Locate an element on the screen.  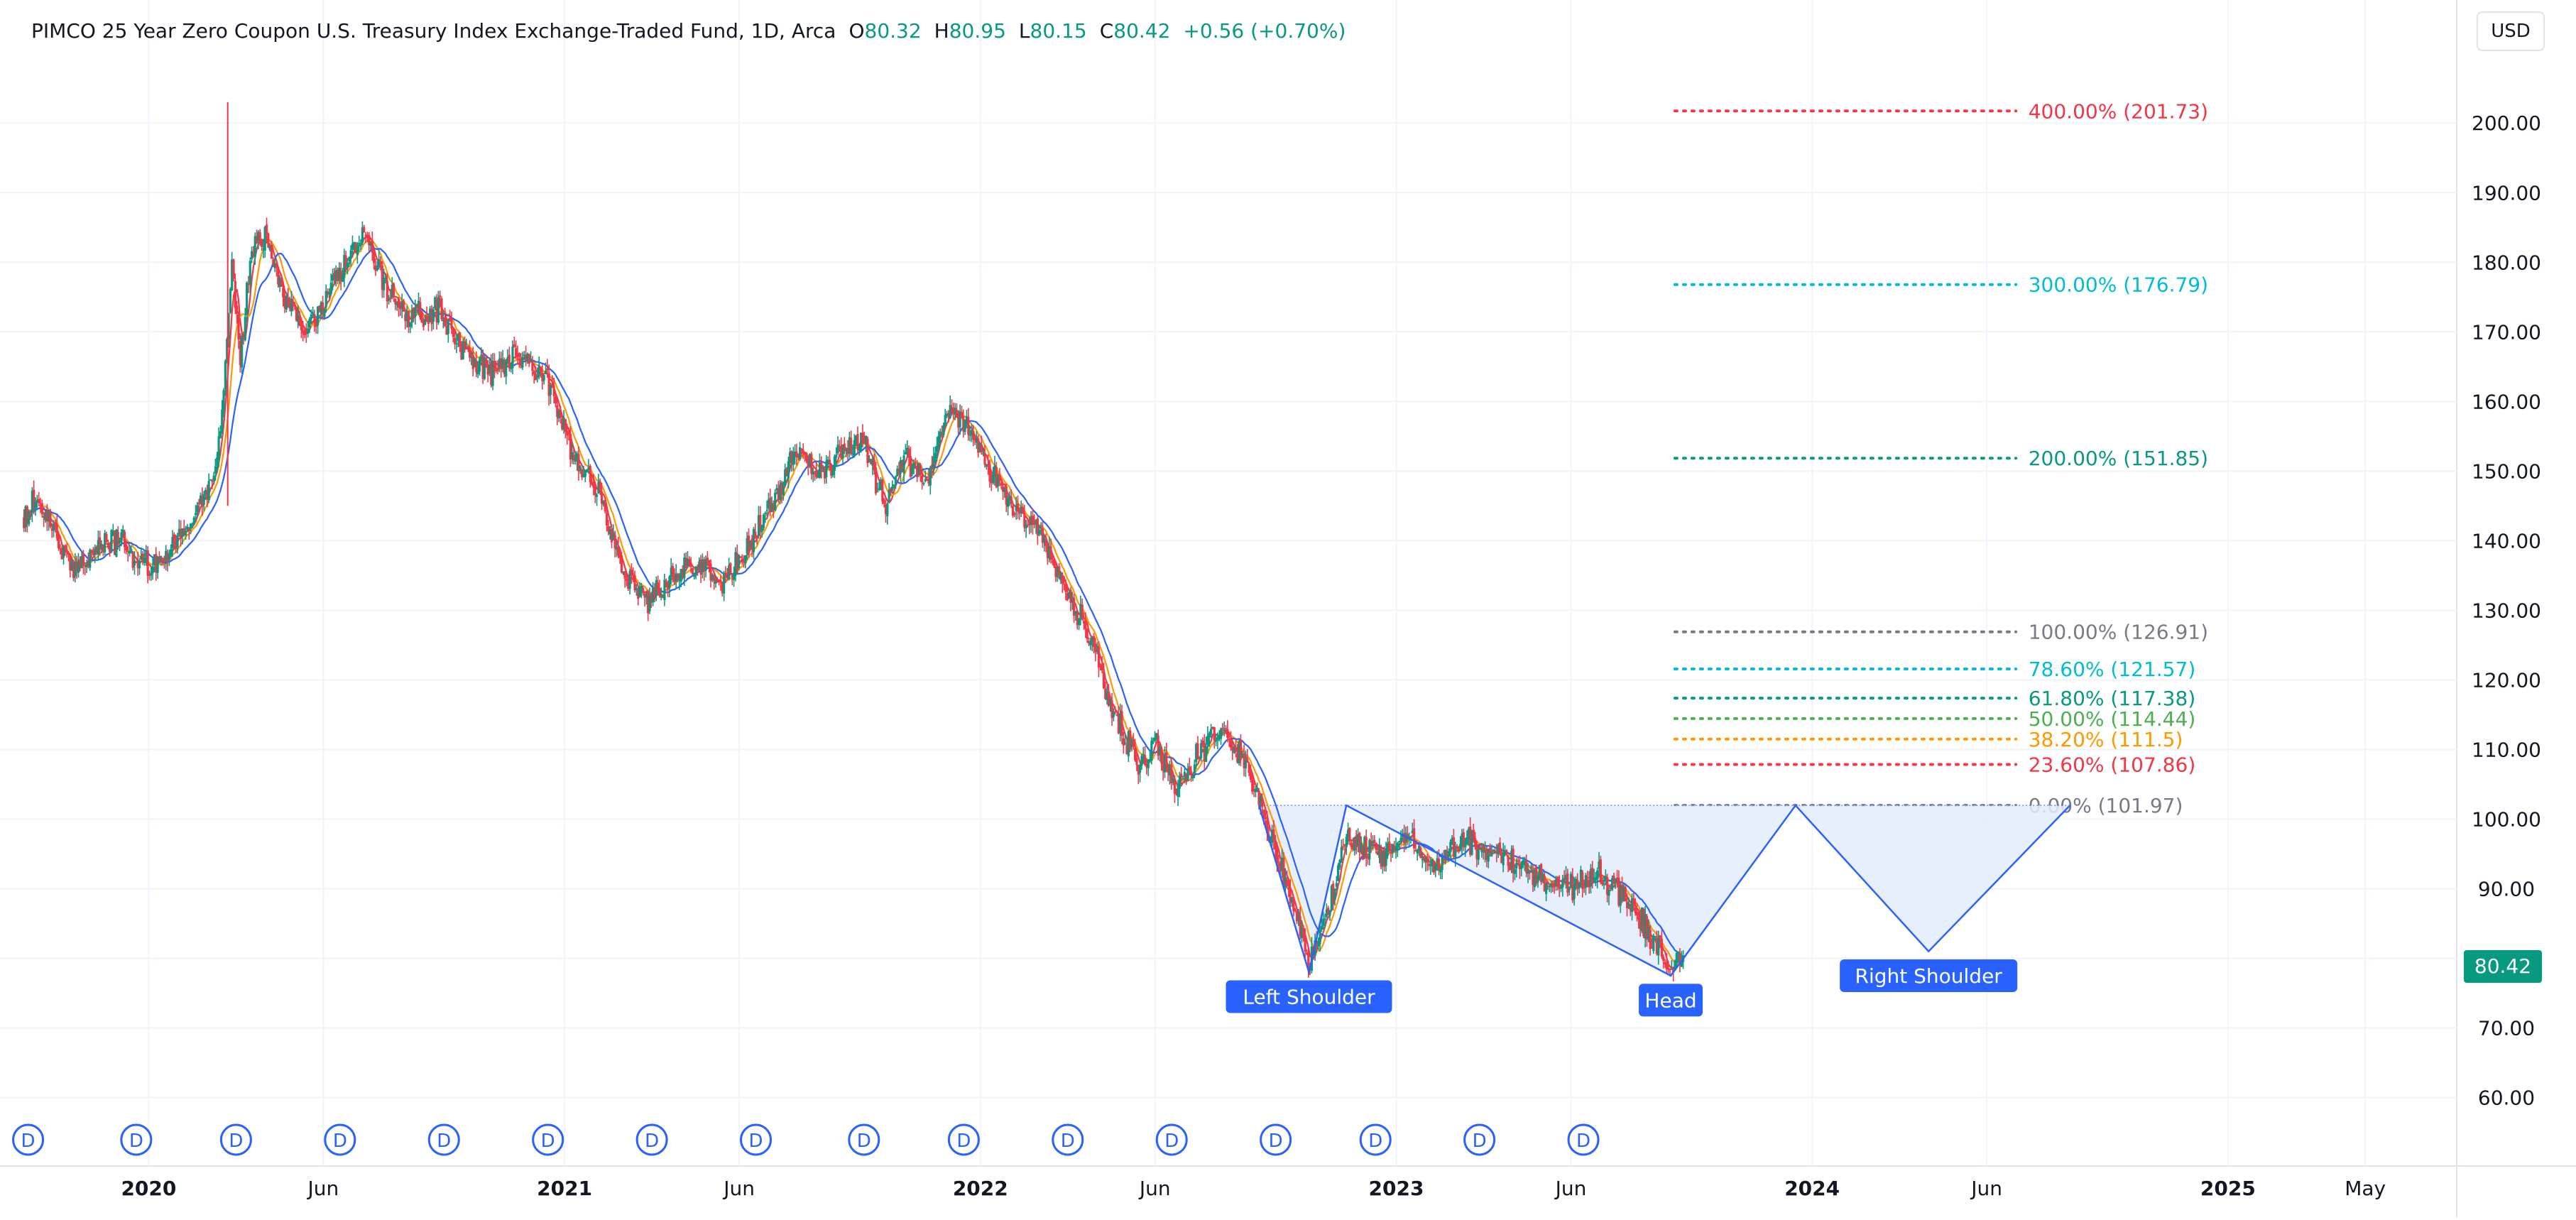
fib-level-label: 38.20% (111.5) is located at coordinates (2106, 739).